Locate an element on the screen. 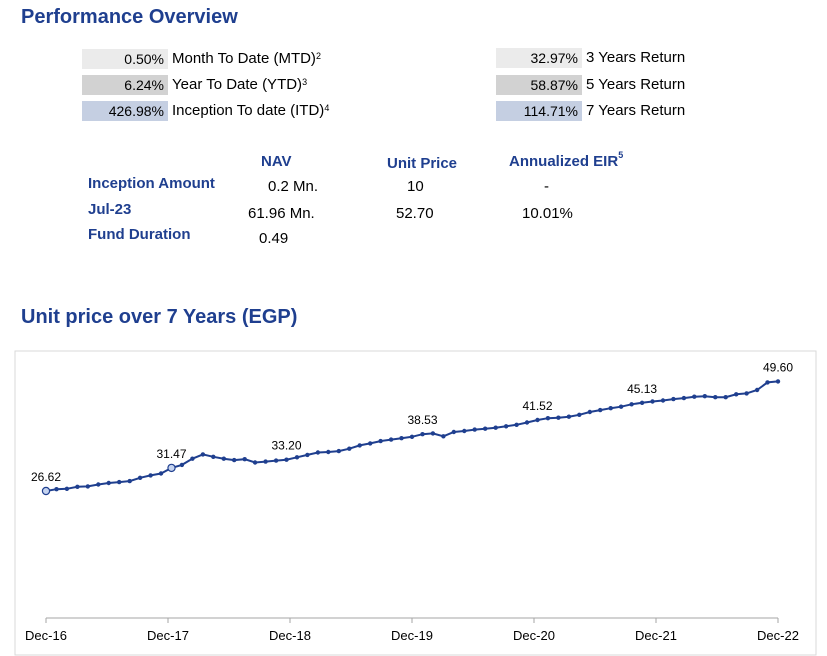 Image resolution: width=827 pixels, height=656 pixels. x-tick-label: Dec-18 is located at coordinates (290, 635).